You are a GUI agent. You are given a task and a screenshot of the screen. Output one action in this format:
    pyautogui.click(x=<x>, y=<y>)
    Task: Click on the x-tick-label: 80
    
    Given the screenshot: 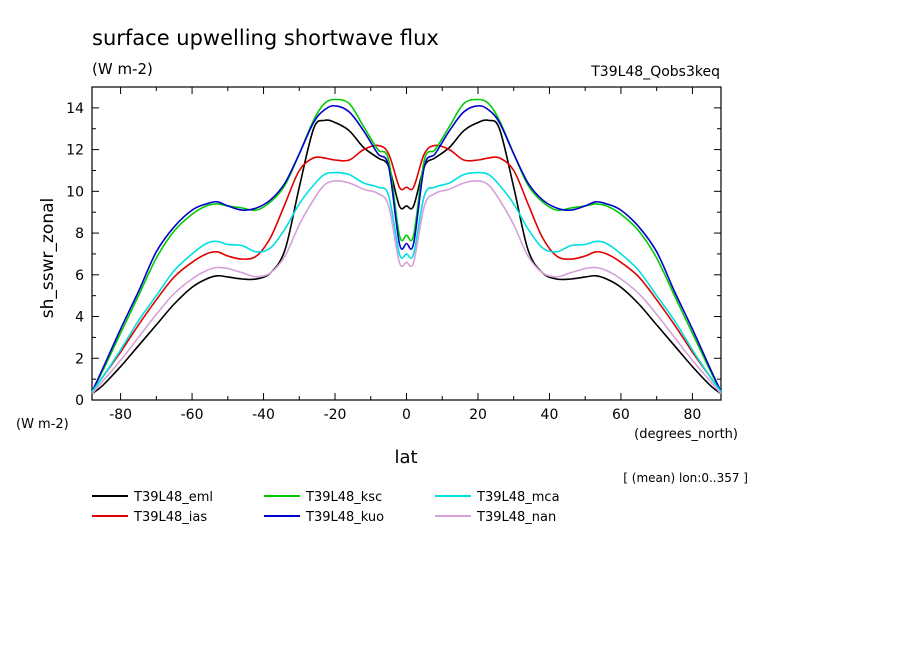 What is the action you would take?
    pyautogui.click(x=692, y=415)
    